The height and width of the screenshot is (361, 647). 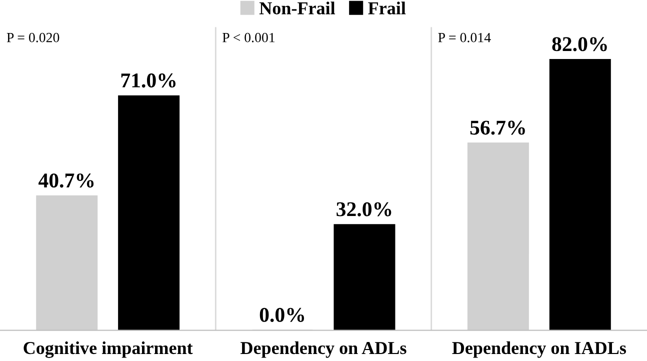 What do you see at coordinates (464, 37) in the screenshot?
I see `text: P = 0.014` at bounding box center [464, 37].